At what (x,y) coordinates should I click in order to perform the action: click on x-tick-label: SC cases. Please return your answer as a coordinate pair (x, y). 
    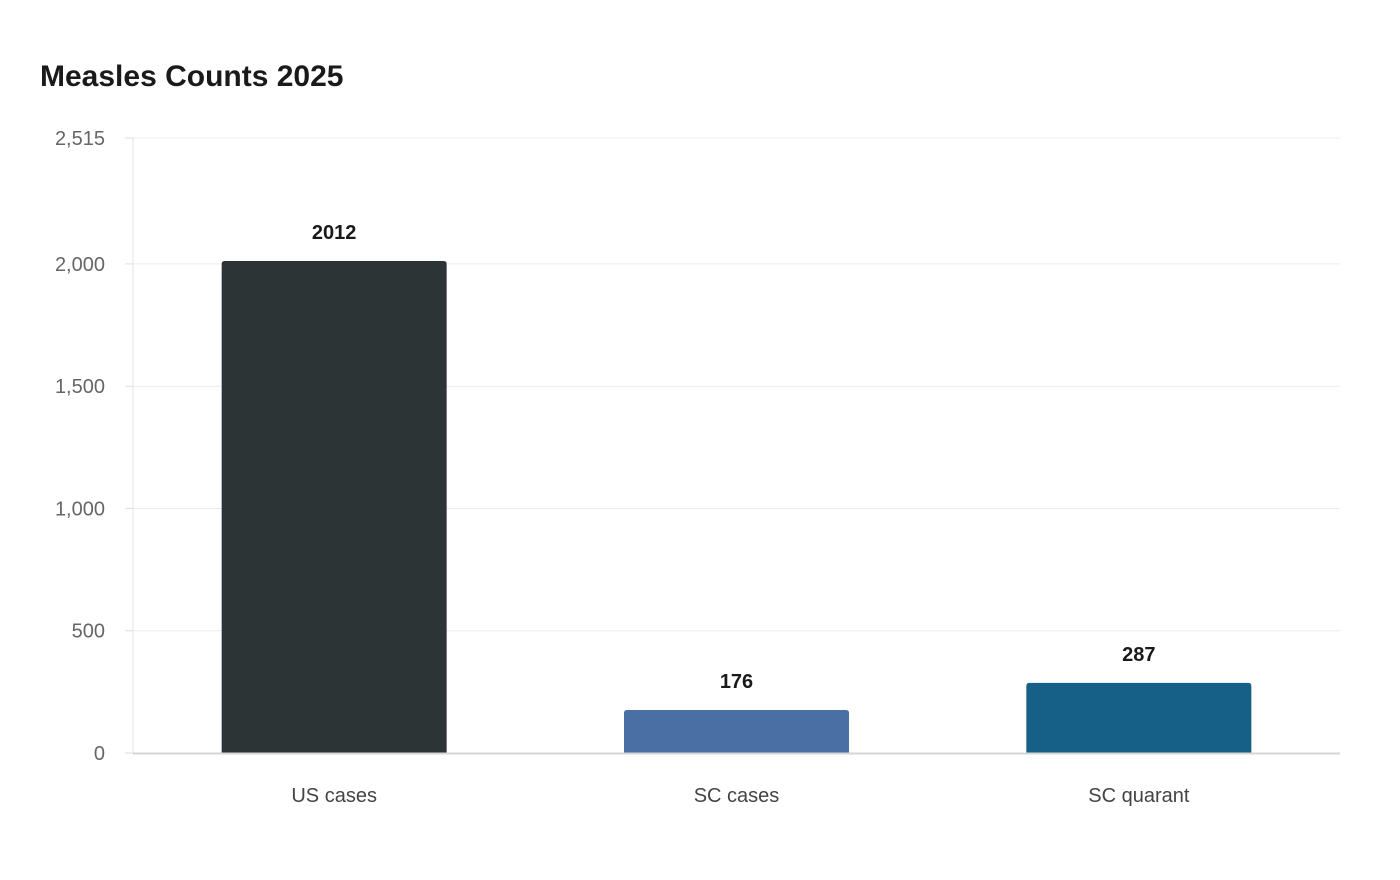
    Looking at the image, I should click on (737, 796).